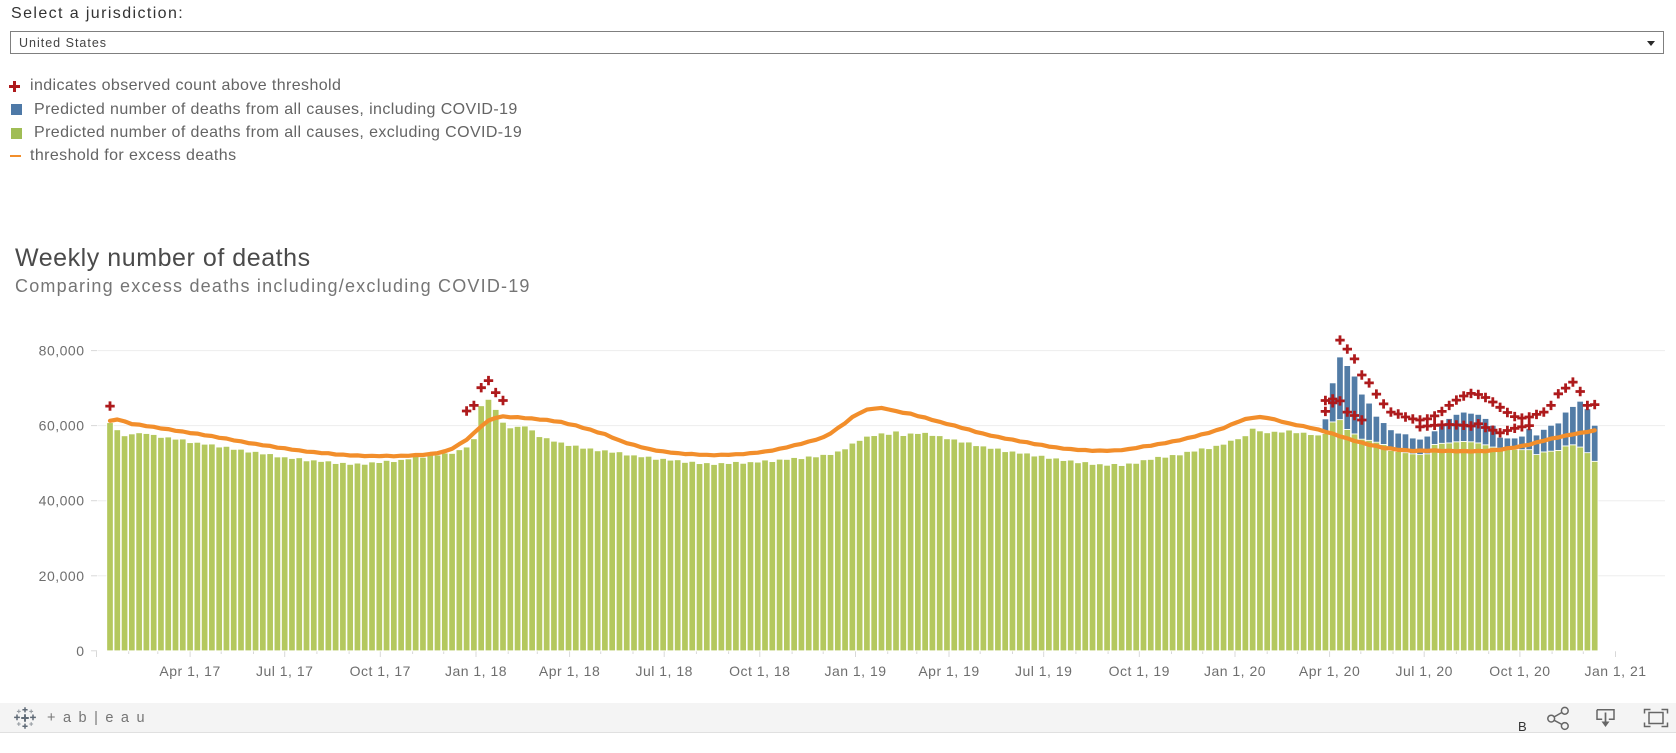 This screenshot has width=1676, height=753. I want to click on svg-text: Apr 1, 19, so click(948, 671).